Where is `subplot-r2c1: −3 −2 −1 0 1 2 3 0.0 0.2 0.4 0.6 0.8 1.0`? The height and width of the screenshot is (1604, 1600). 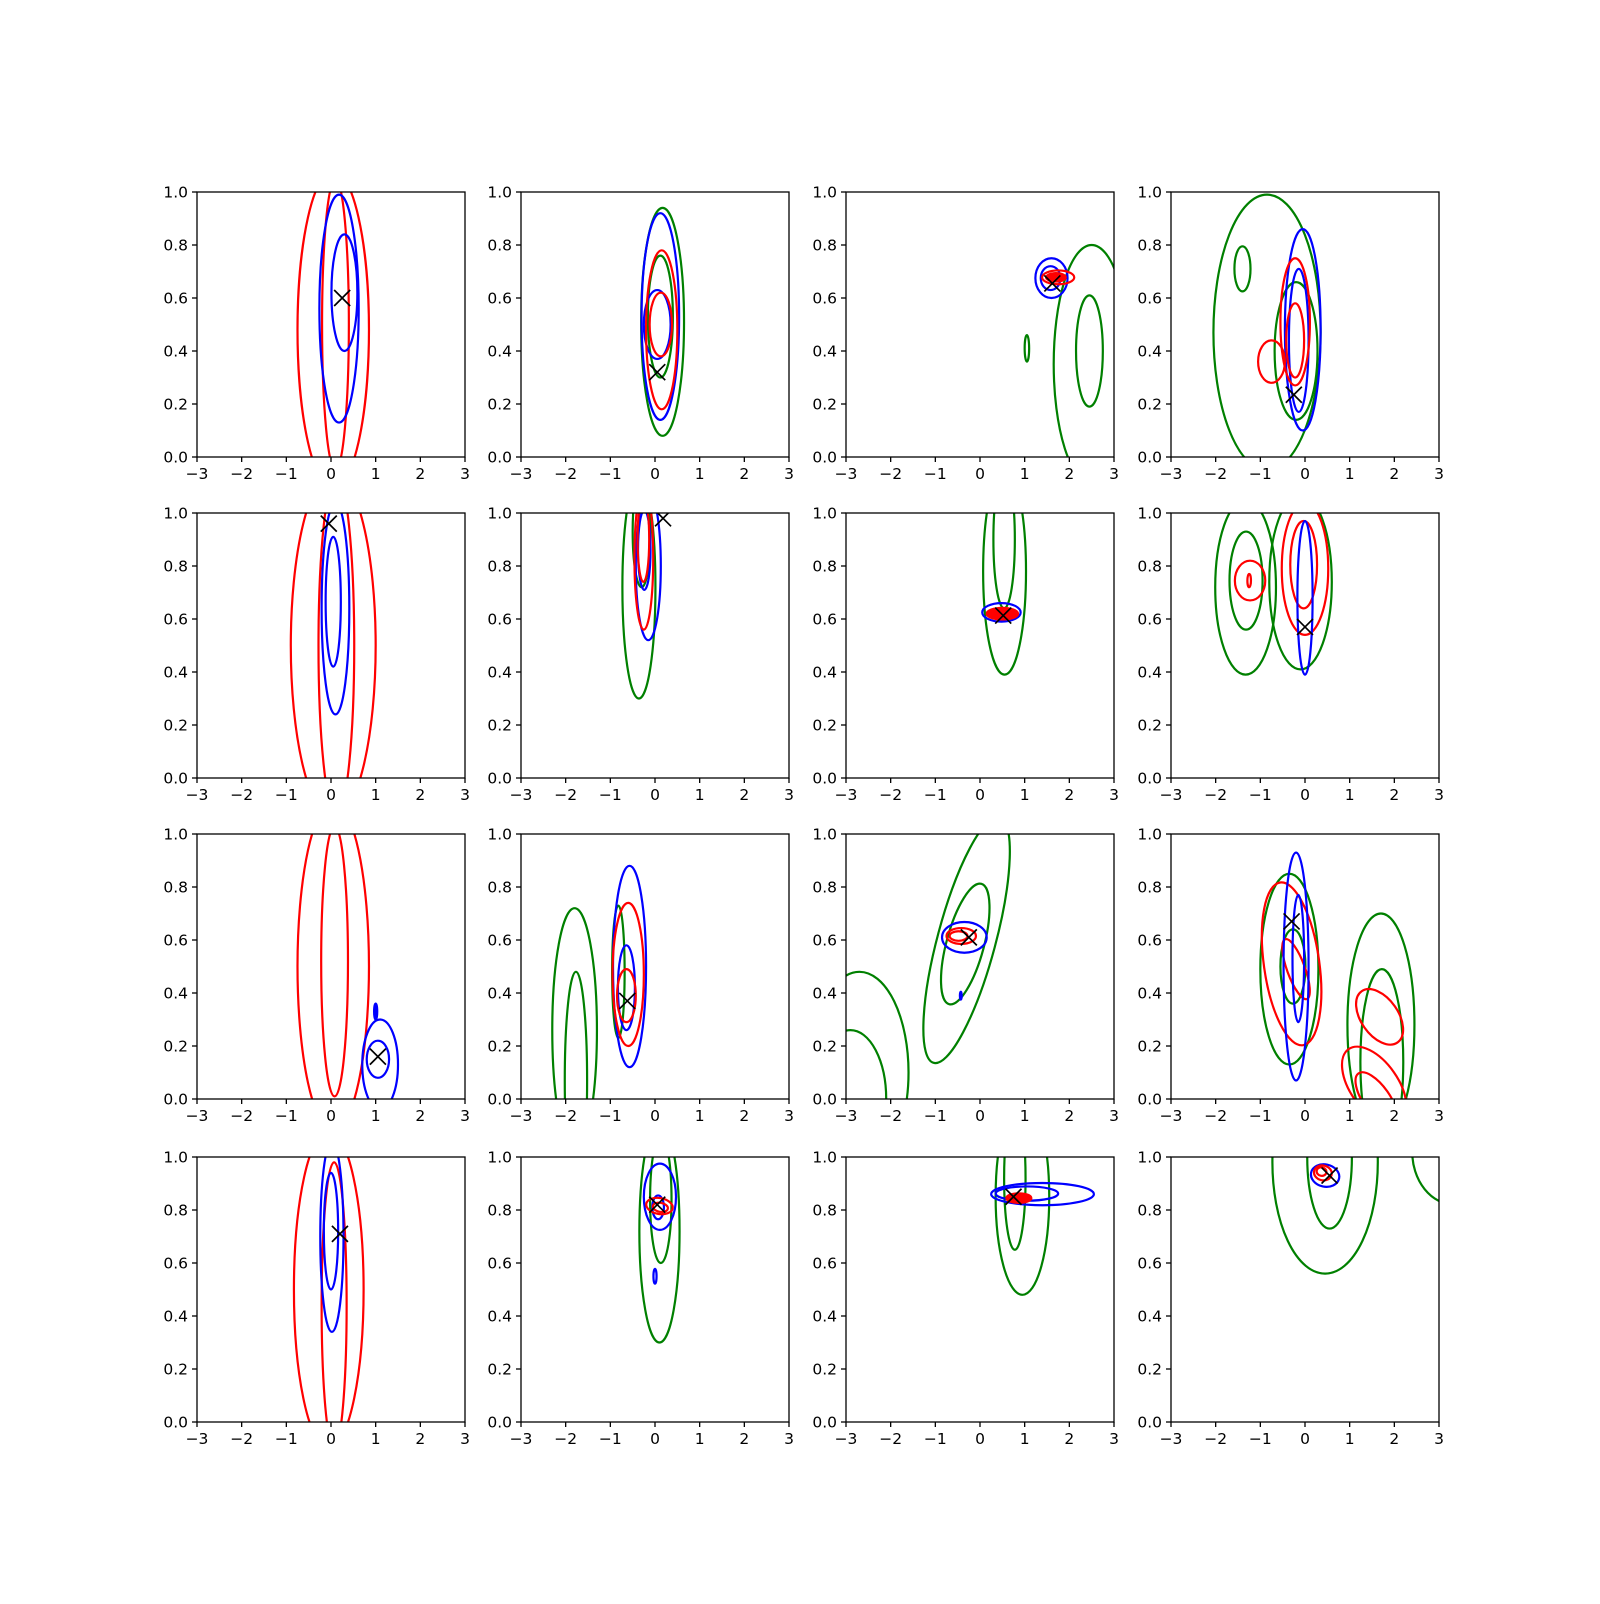 subplot-r2c1: −3 −2 −1 0 1 2 3 0.0 0.2 0.4 0.6 0.8 1.0 is located at coordinates (316, 655).